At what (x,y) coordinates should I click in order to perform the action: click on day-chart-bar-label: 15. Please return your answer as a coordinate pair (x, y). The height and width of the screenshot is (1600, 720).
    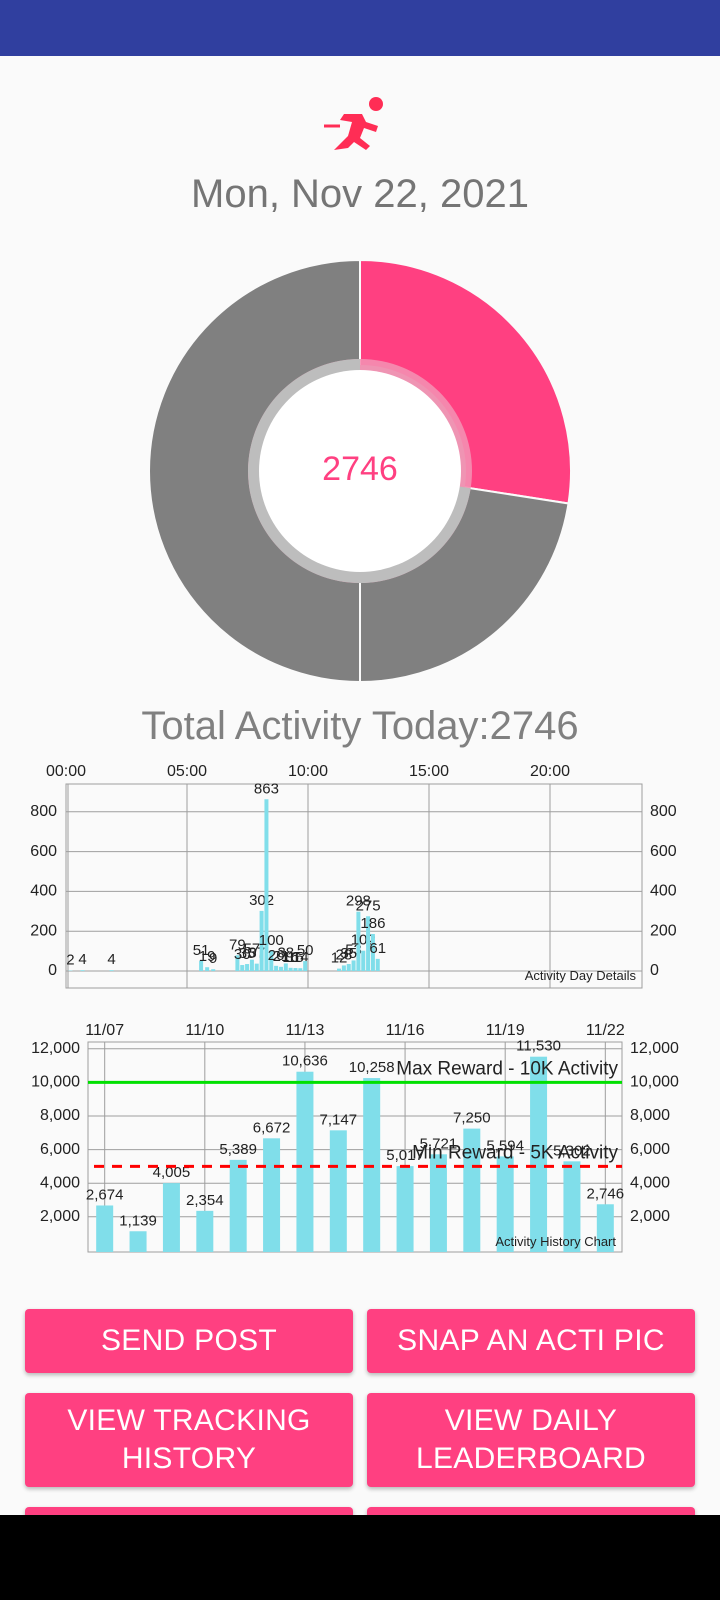
    Looking at the image, I should click on (295, 957).